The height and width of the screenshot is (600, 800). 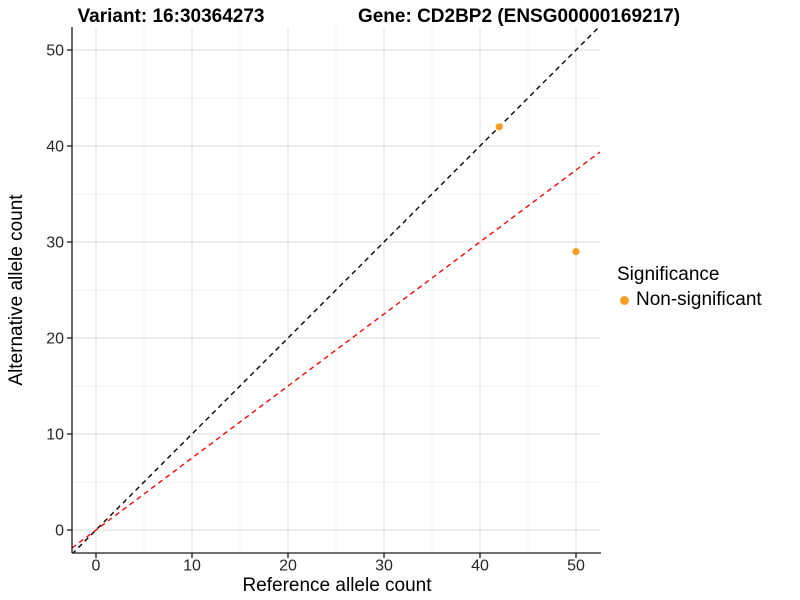 What do you see at coordinates (699, 299) in the screenshot?
I see `legend-item-label: Non-significant` at bounding box center [699, 299].